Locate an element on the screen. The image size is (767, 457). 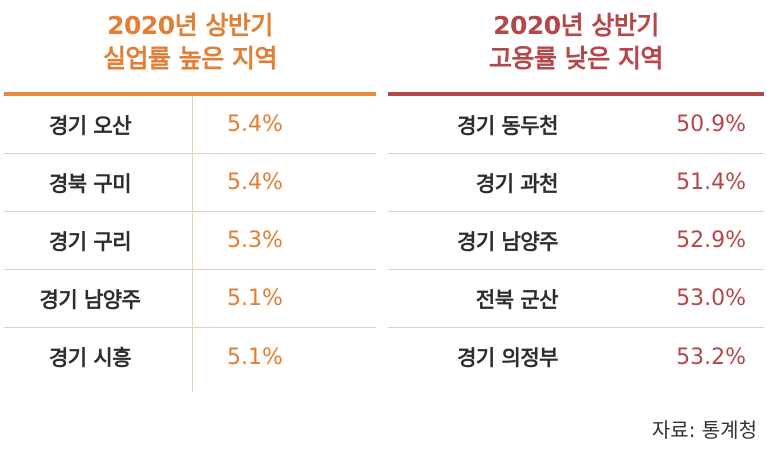
unemployment-title-line1: 2020년 상반기 is located at coordinates (190, 25).